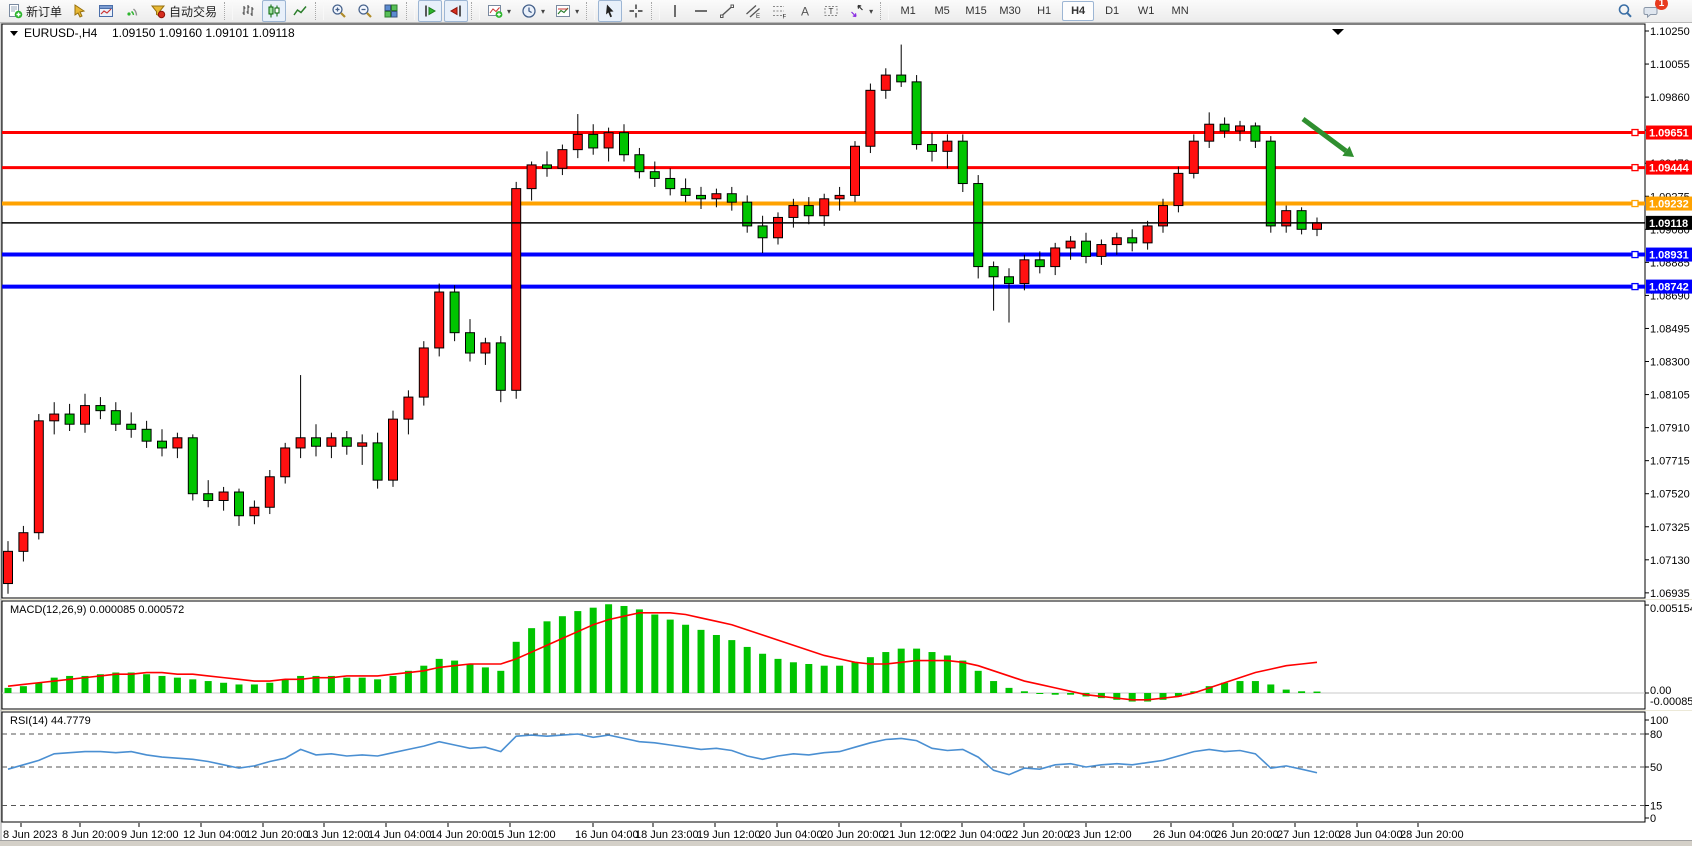 This screenshot has height=846, width=1692. Describe the element at coordinates (1656, 735) in the screenshot. I see `svg-text: 80` at that location.